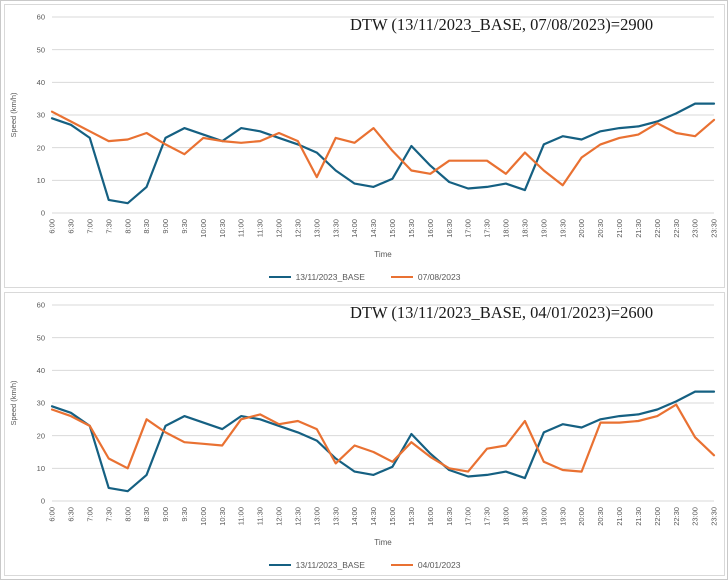 The height and width of the screenshot is (580, 728). Describe the element at coordinates (524, 228) in the screenshot. I see `x-tick-label: 18:30` at that location.